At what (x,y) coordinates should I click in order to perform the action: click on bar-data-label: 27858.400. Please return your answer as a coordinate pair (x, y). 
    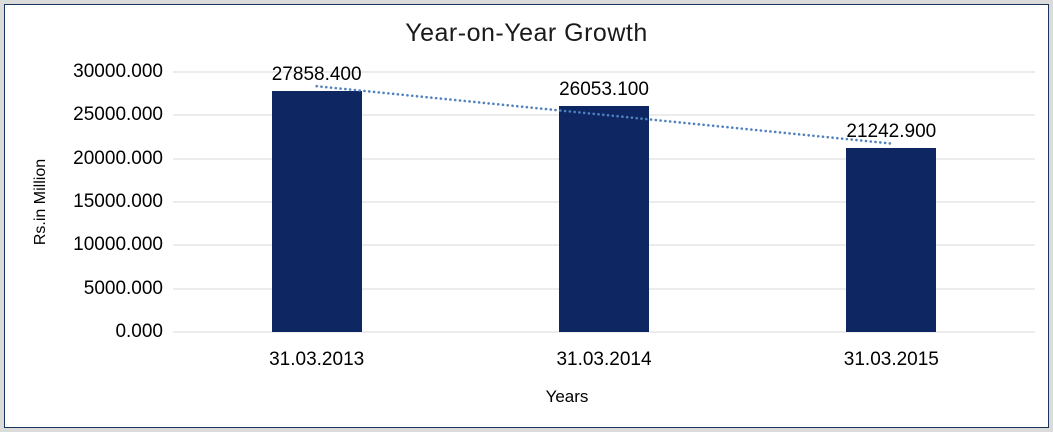
    Looking at the image, I should click on (316, 74).